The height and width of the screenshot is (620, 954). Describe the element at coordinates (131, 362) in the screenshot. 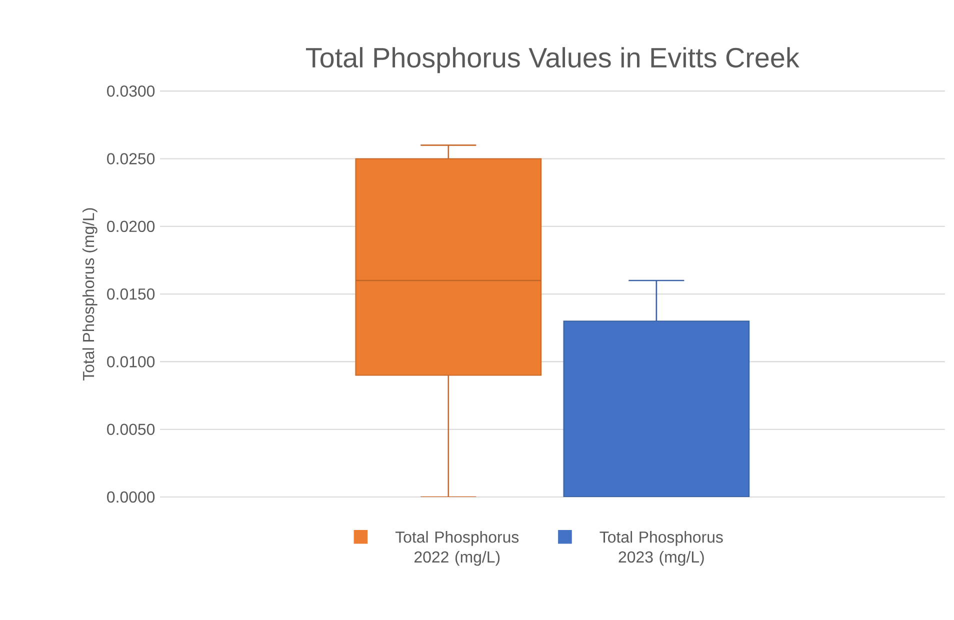

I see `y-tick-label: 0.0100` at that location.